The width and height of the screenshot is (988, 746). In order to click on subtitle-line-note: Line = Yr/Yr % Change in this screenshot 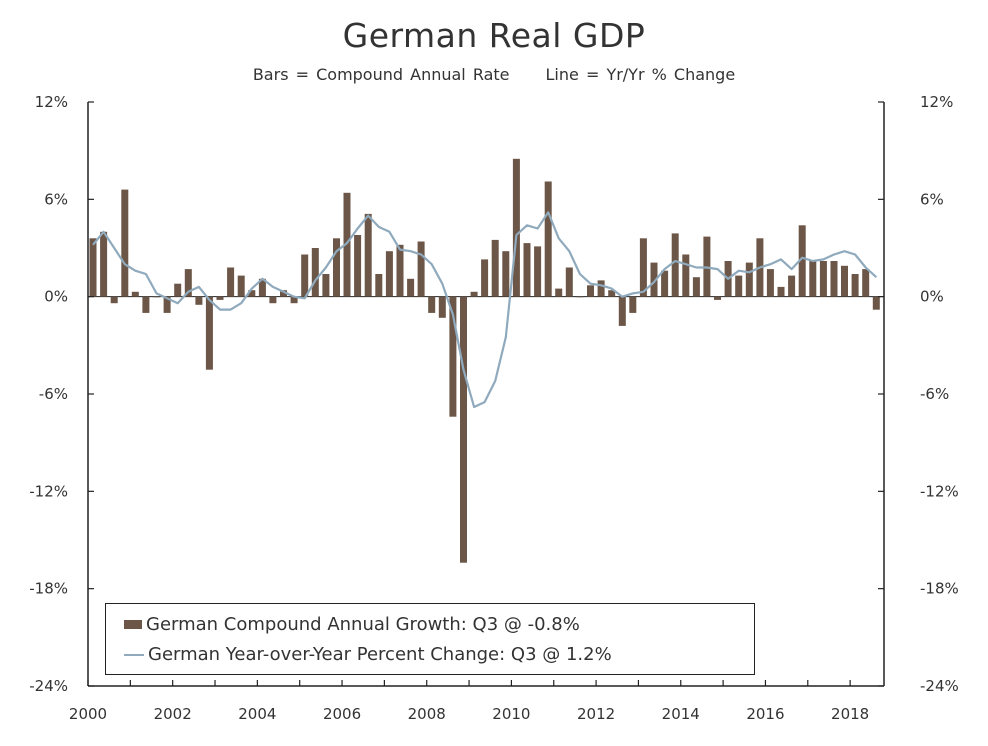, I will do `click(640, 74)`.